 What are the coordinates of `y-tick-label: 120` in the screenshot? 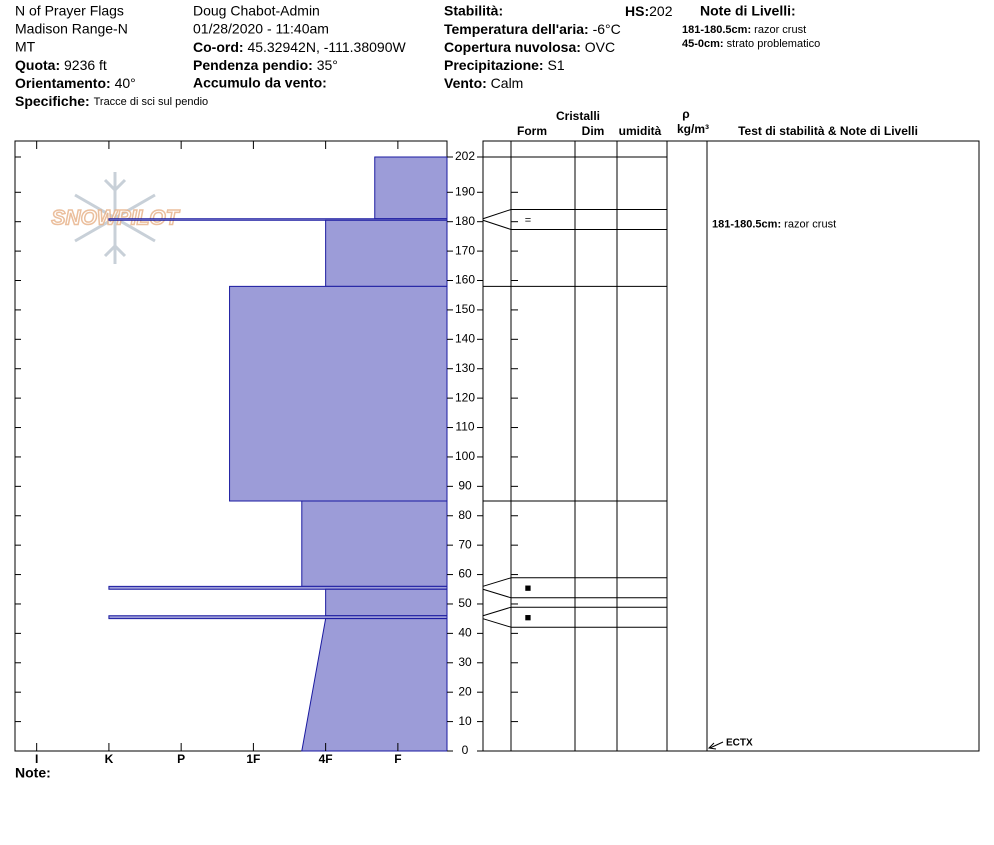 It's located at (465, 397).